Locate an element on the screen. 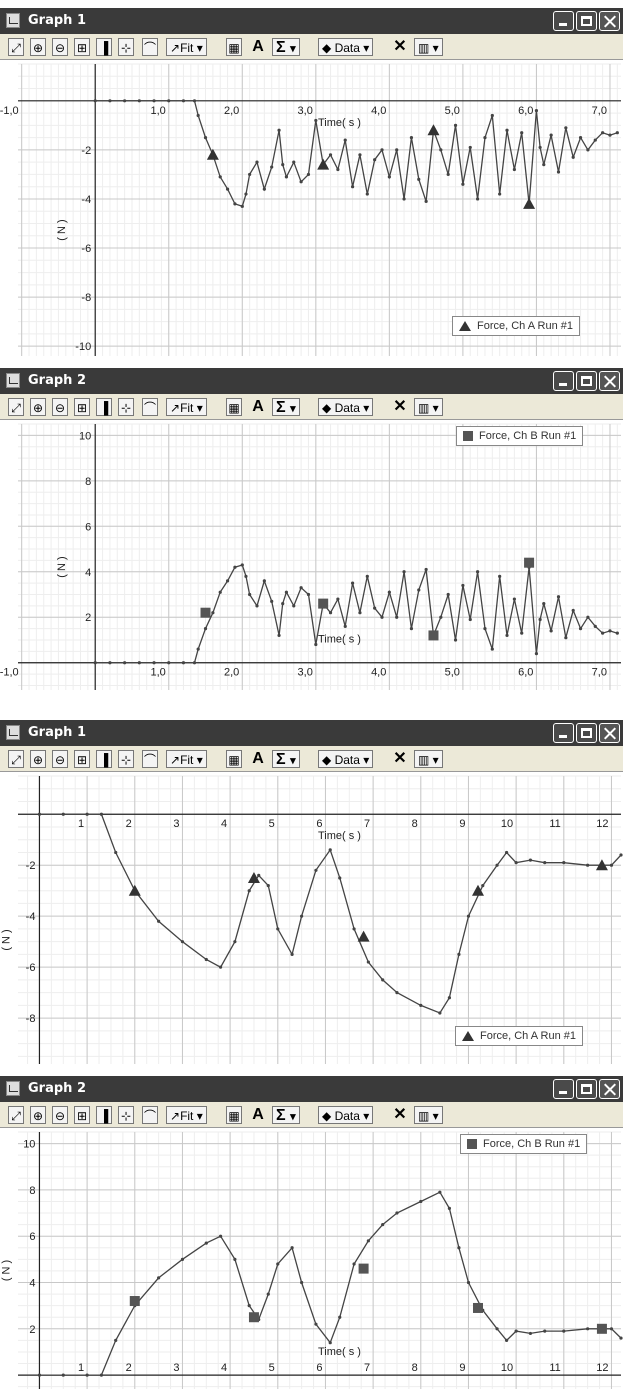 The height and width of the screenshot is (1393, 623). triangle-marker is located at coordinates (601, 865).